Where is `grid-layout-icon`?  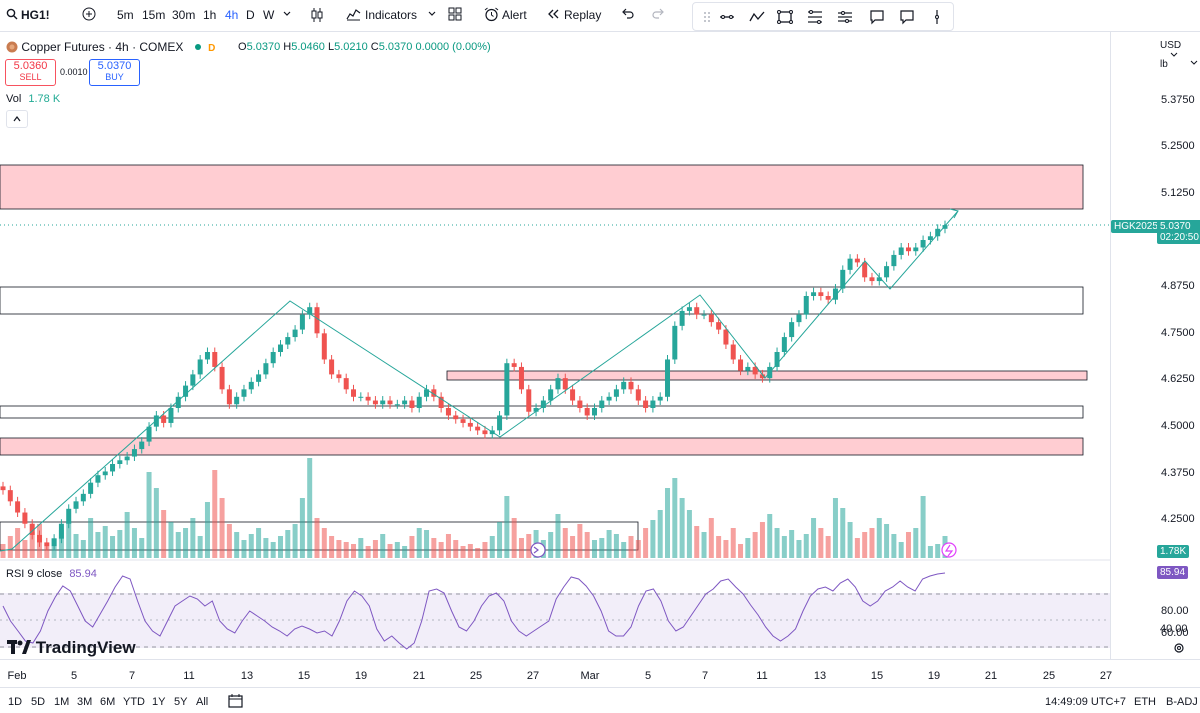 grid-layout-icon is located at coordinates (455, 14).